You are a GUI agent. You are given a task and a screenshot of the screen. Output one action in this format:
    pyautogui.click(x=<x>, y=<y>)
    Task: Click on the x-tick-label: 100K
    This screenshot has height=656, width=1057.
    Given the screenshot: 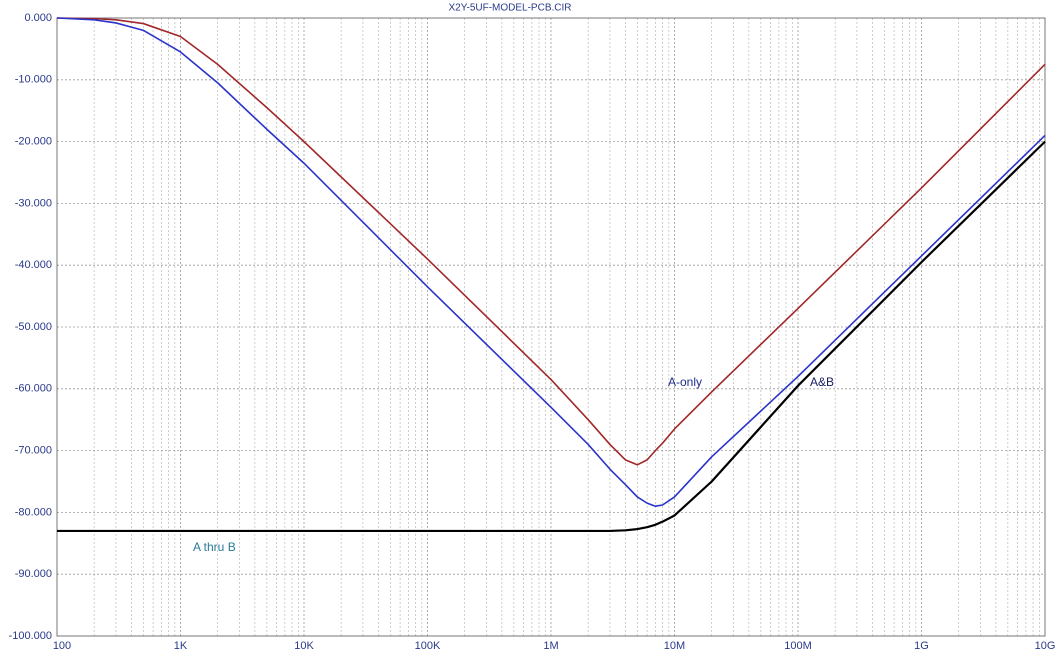 What is the action you would take?
    pyautogui.click(x=428, y=646)
    